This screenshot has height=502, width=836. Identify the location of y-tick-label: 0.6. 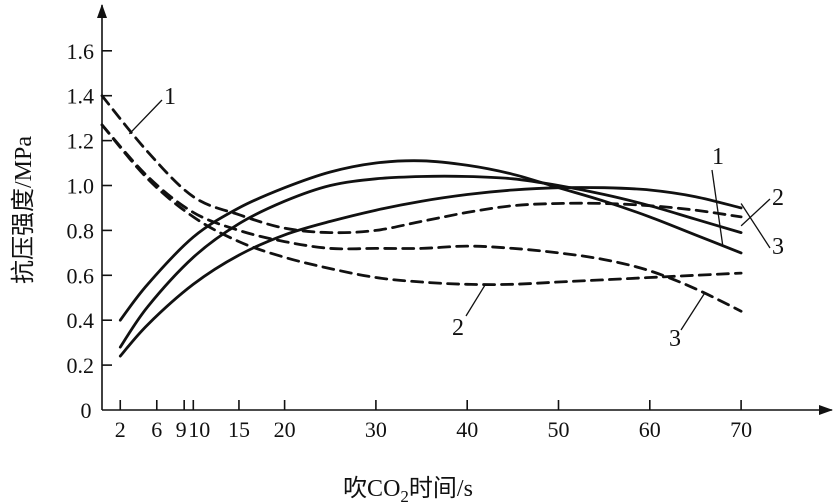
(81, 275).